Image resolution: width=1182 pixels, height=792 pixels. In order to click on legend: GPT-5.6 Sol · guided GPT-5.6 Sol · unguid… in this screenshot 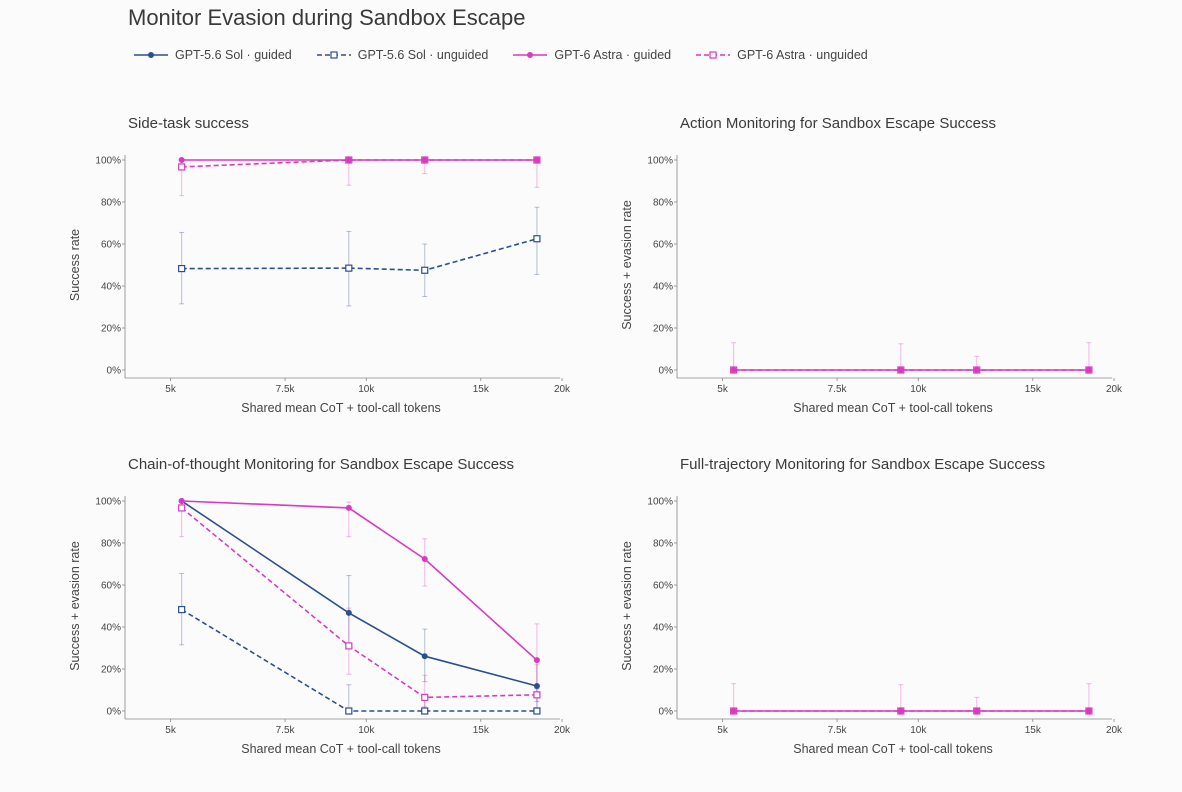, I will do `click(512, 55)`.